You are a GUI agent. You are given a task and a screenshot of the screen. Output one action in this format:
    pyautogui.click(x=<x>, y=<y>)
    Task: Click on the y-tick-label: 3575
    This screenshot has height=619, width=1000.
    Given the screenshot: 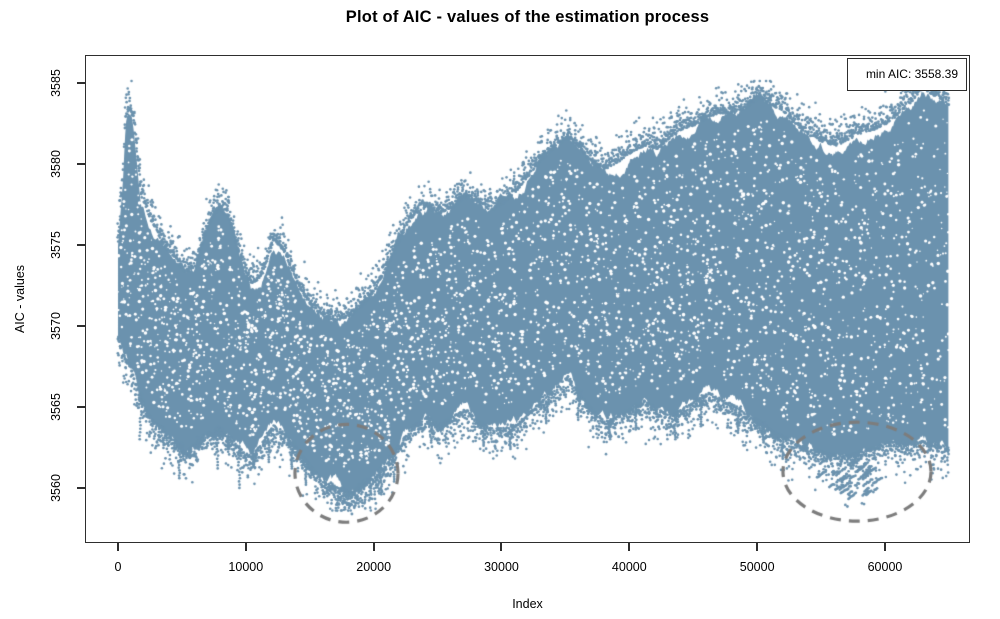 What is the action you would take?
    pyautogui.click(x=56, y=244)
    